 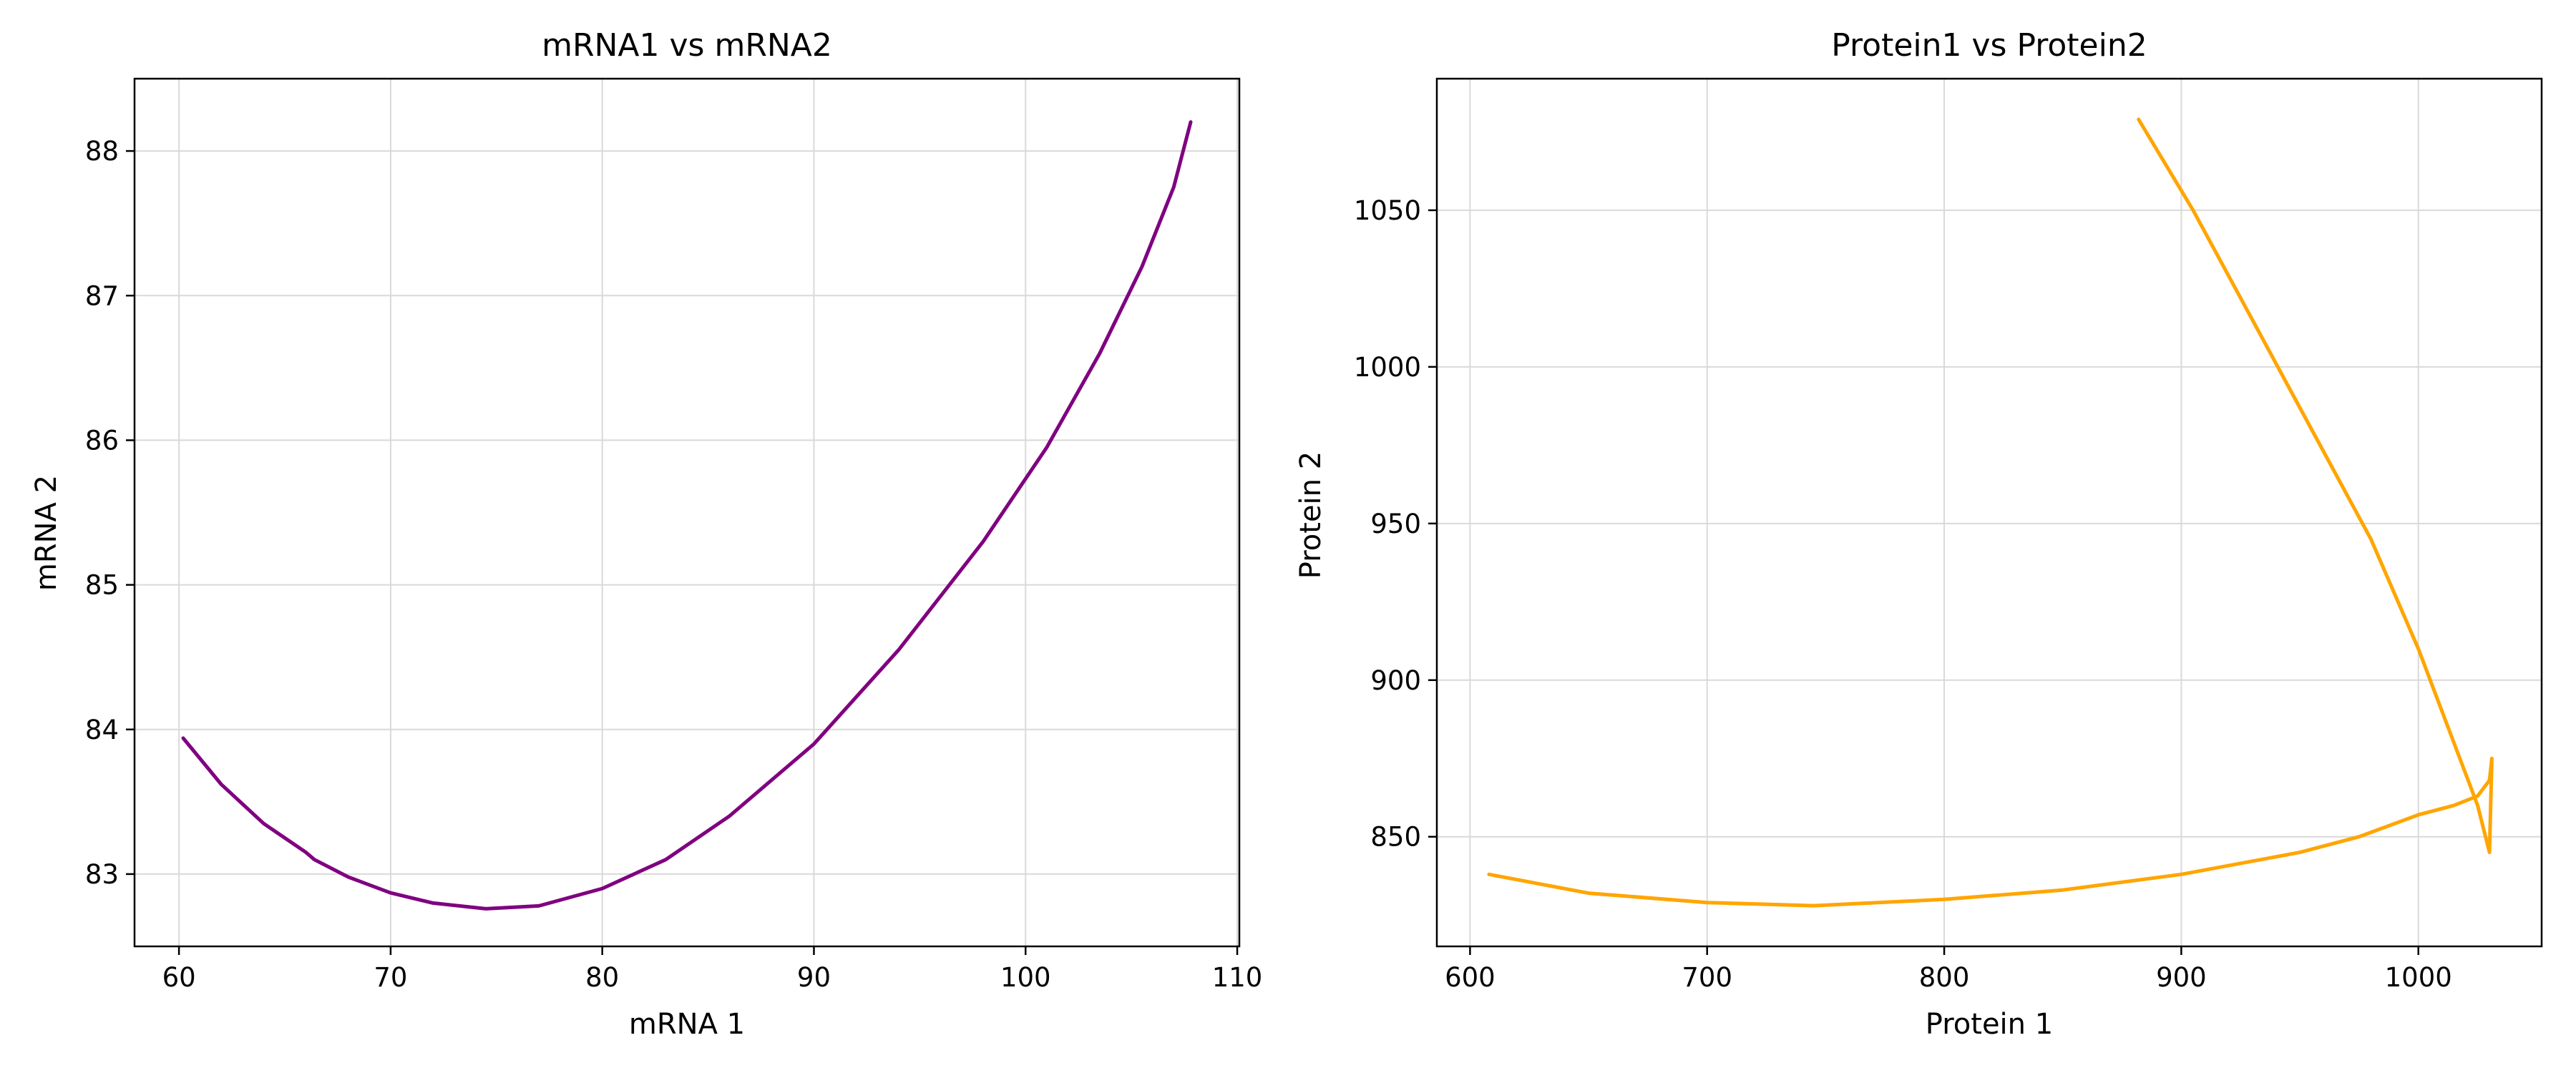 I want to click on y-tick-label: 86, so click(x=102, y=440).